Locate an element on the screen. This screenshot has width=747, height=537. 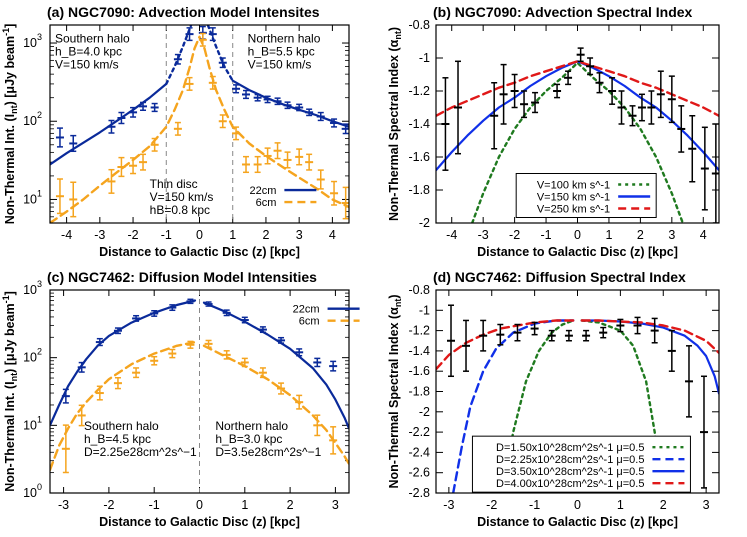
x-tick-label: -1 is located at coordinates (154, 505).